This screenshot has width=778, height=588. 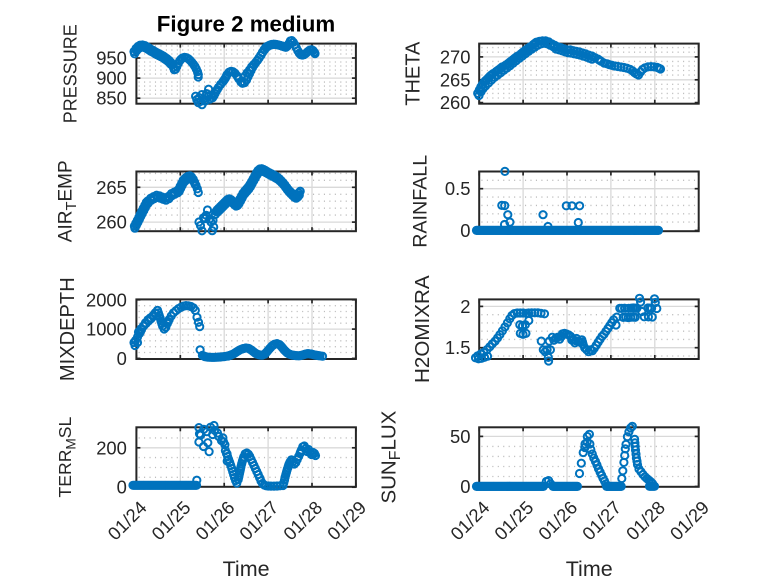 I want to click on svg-text: RAINFALL, so click(x=421, y=201).